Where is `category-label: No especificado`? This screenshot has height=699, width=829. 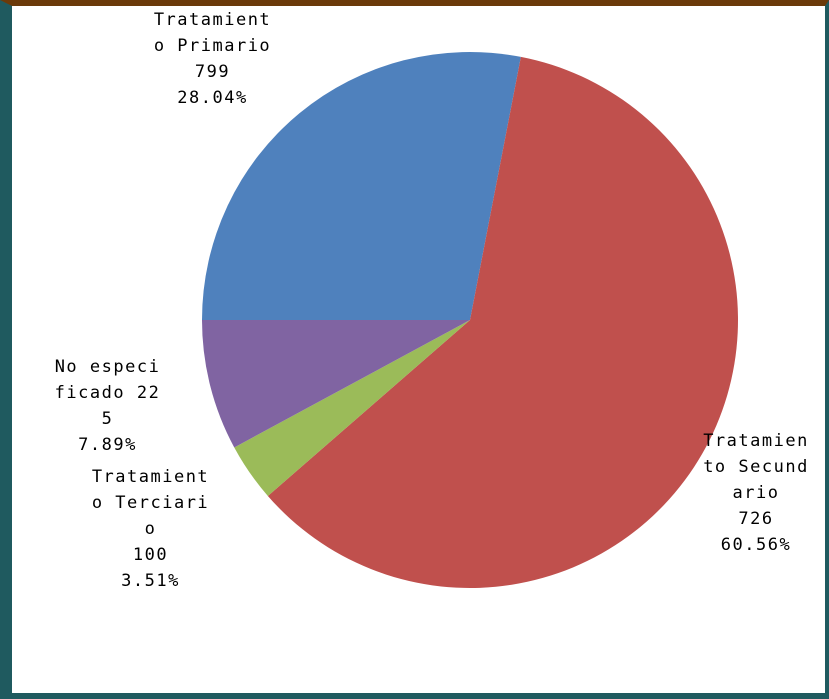
category-label: No especificado is located at coordinates (107, 380).